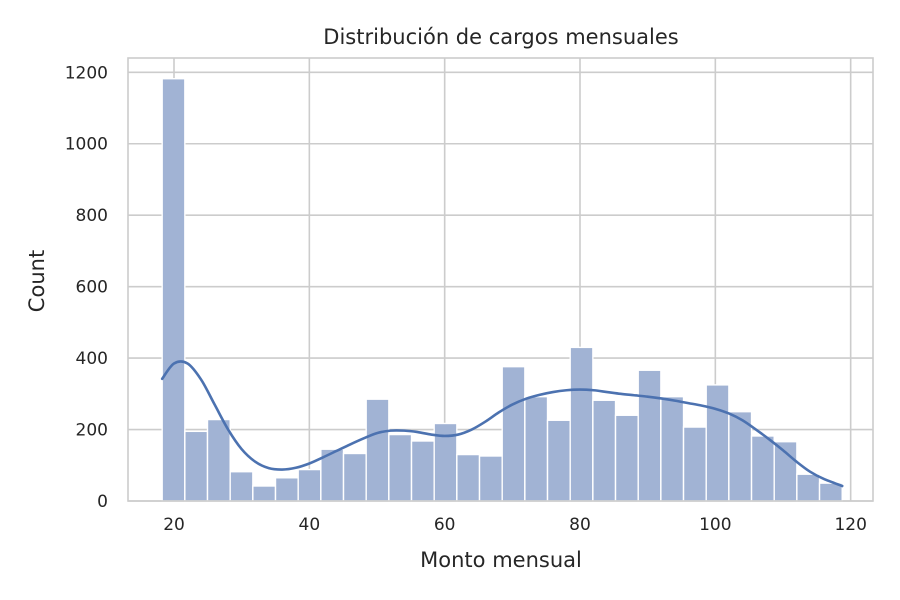  I want to click on x-tick-label: 100, so click(715, 525).